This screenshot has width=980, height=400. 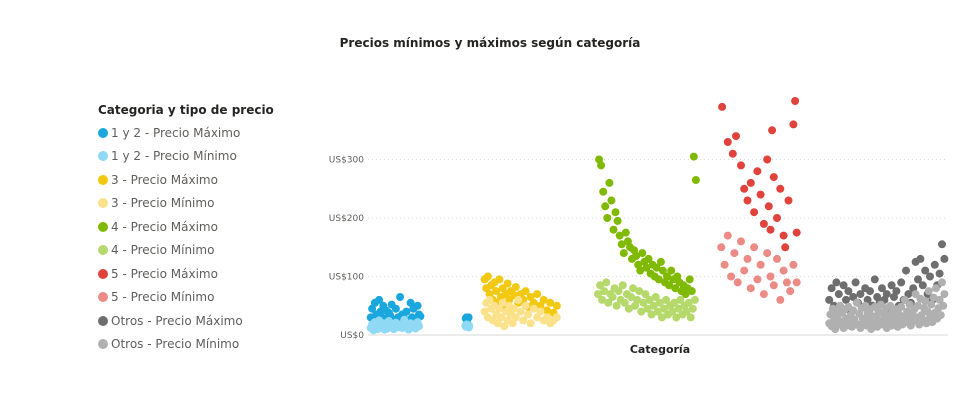 What do you see at coordinates (186, 204) in the screenshot?
I see `legend-item-4: 3 - Precio Mínimo` at bounding box center [186, 204].